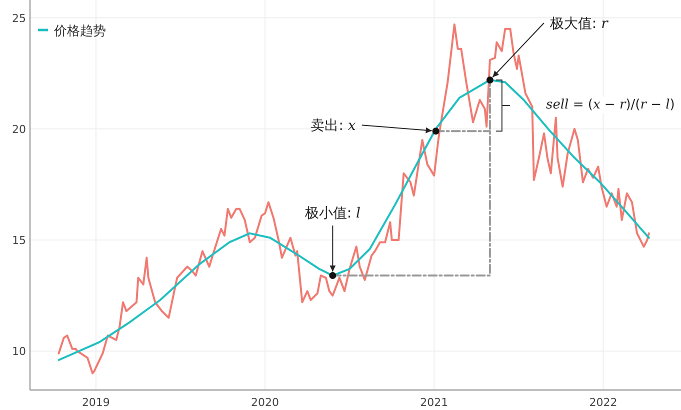 This screenshot has height=410, width=681. Describe the element at coordinates (19, 129) in the screenshot. I see `y-tick-label: 20` at that location.